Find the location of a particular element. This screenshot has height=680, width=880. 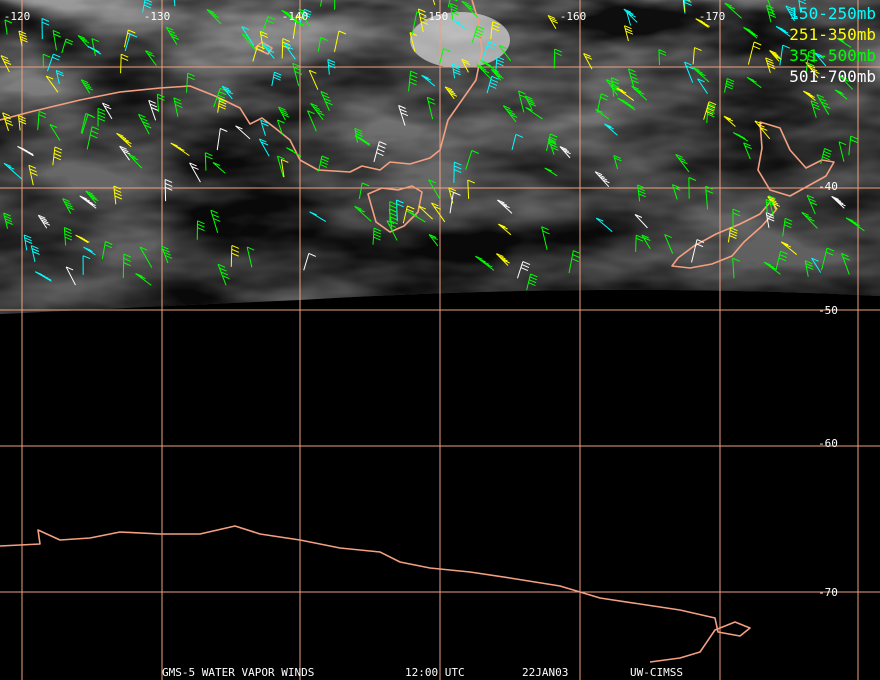

footer-date: 22JAN03 is located at coordinates (545, 672).